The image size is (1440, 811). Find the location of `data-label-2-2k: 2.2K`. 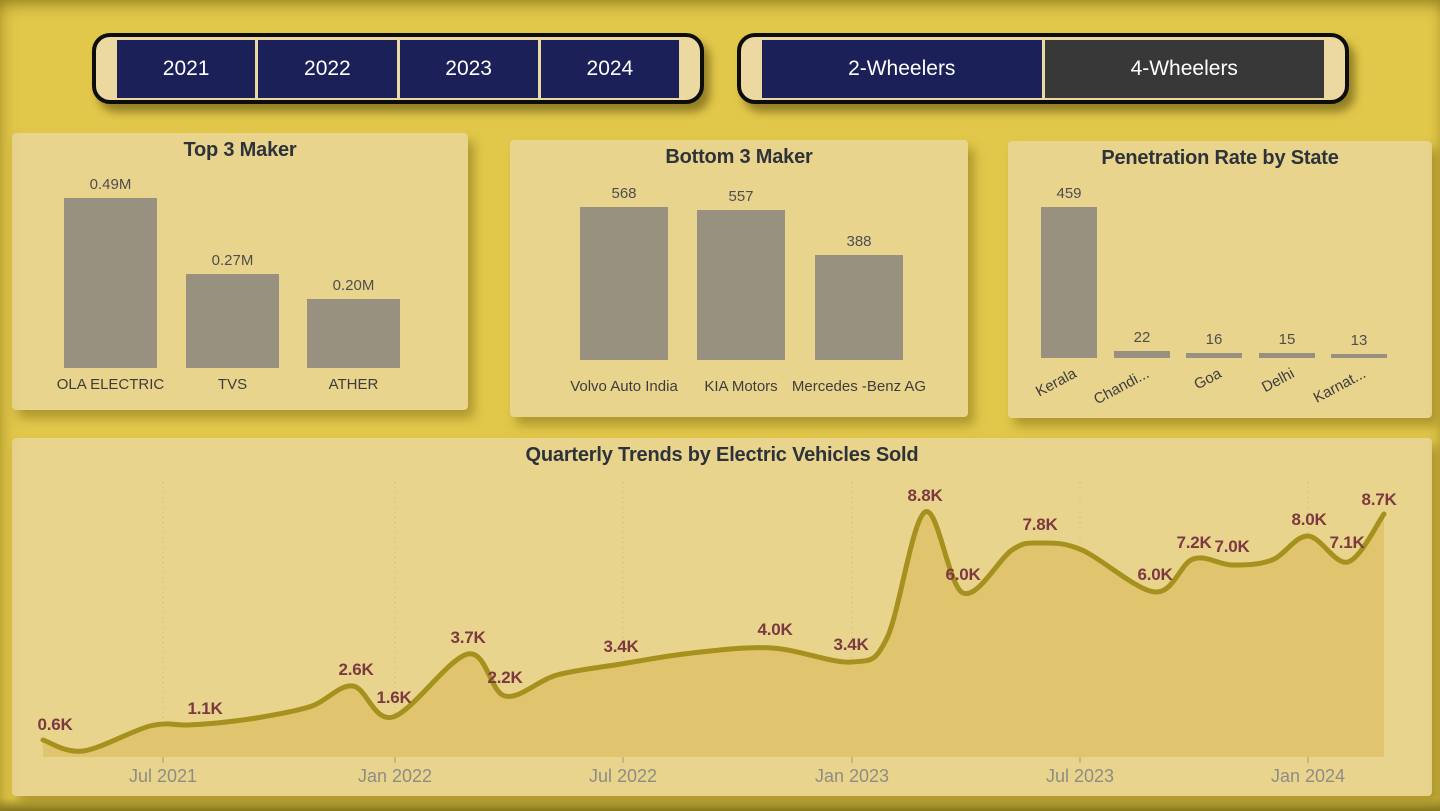

data-label-2-2k: 2.2K is located at coordinates (505, 677).